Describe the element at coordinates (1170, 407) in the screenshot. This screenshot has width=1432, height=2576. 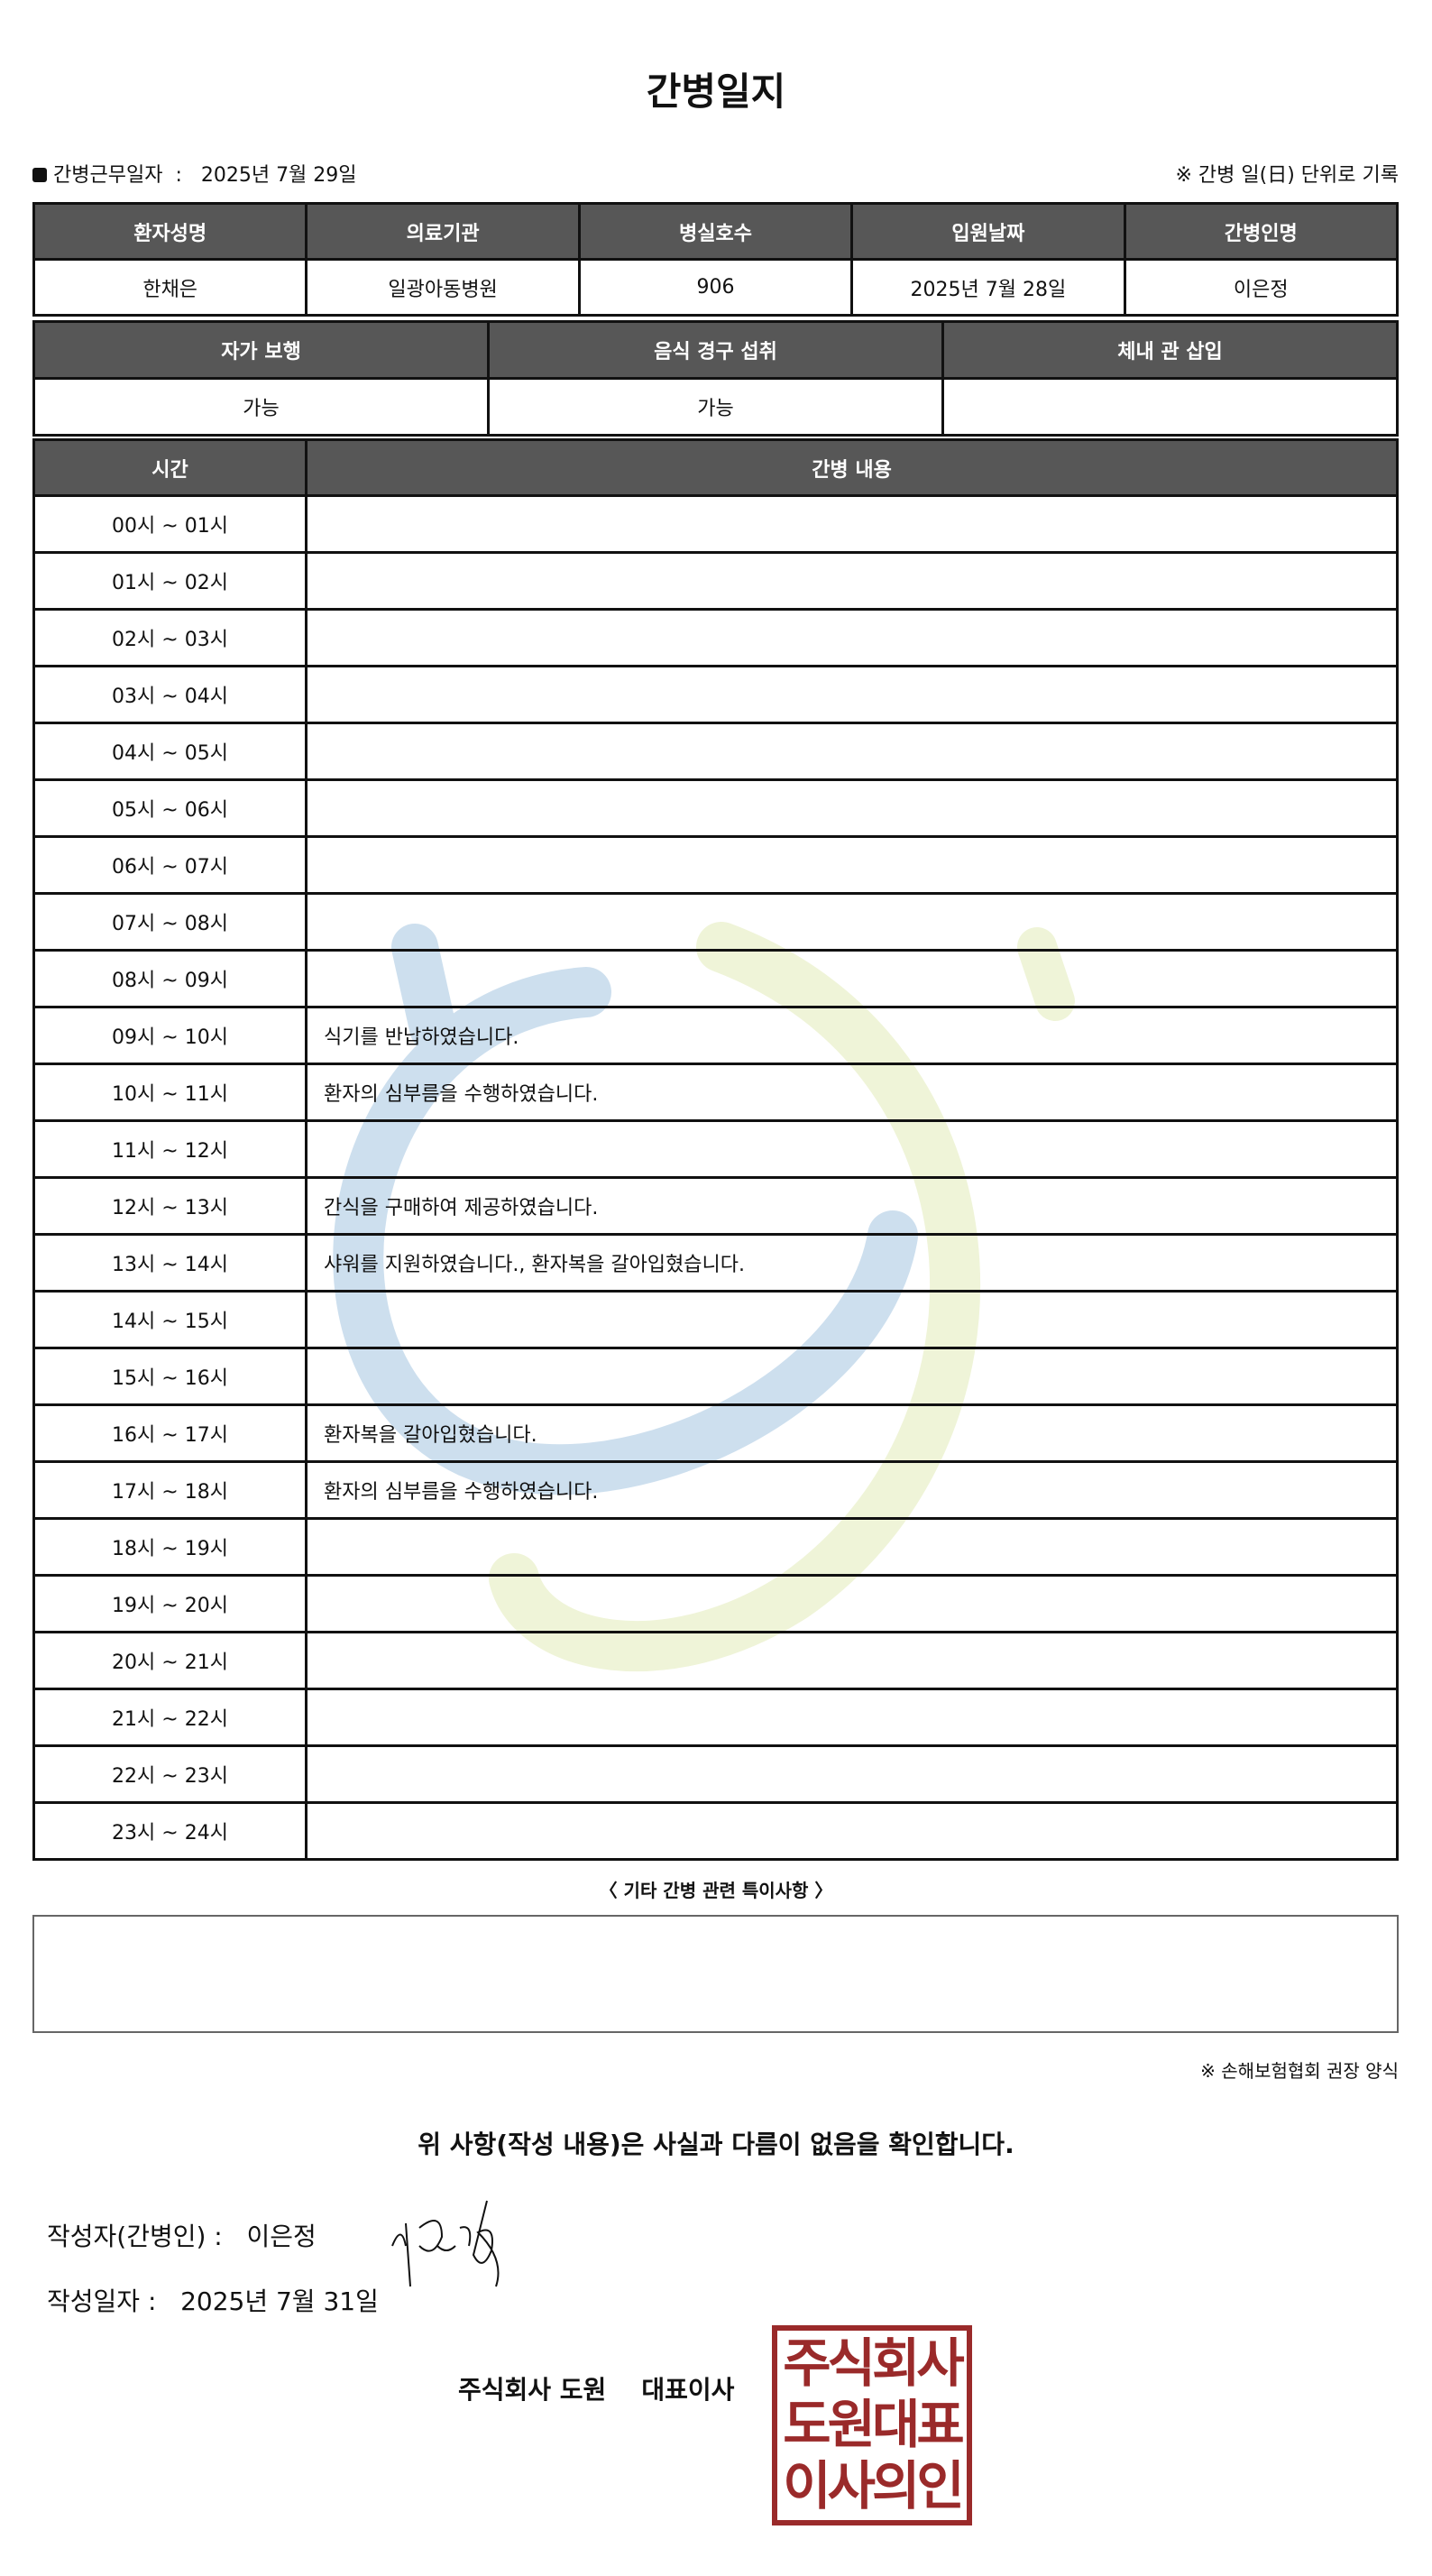
I see `tube-value` at that location.